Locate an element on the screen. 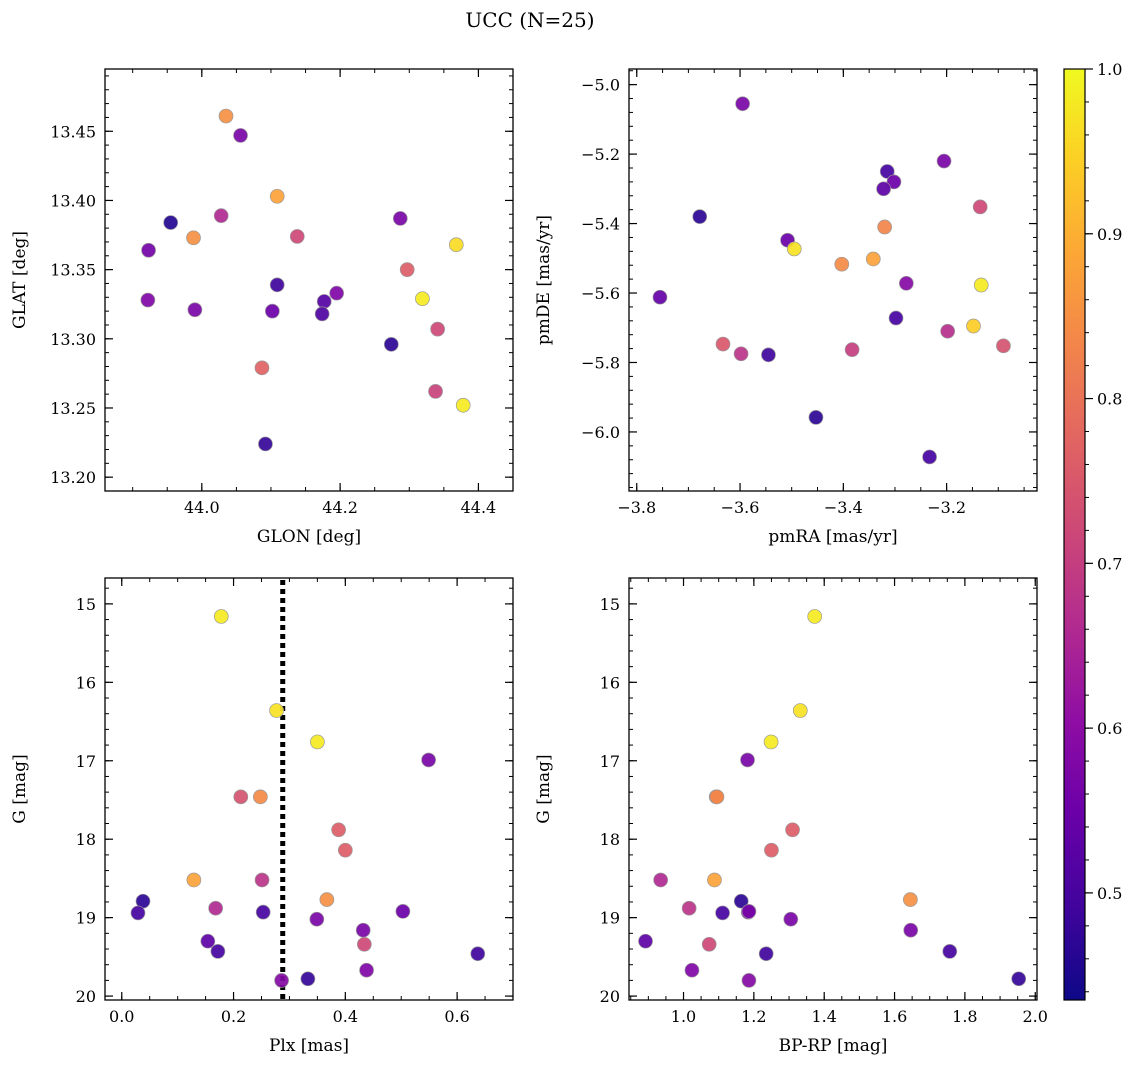 This screenshot has height=1068, width=1136. colorbar: 0.5 0.6 0.7 0.8 0.9 1.0 is located at coordinates (1092, 530).